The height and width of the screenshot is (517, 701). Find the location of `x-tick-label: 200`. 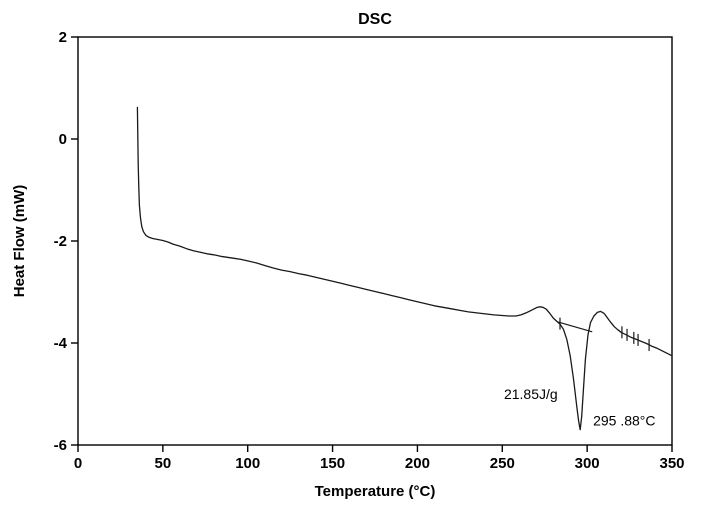

x-tick-label: 200 is located at coordinates (417, 463).